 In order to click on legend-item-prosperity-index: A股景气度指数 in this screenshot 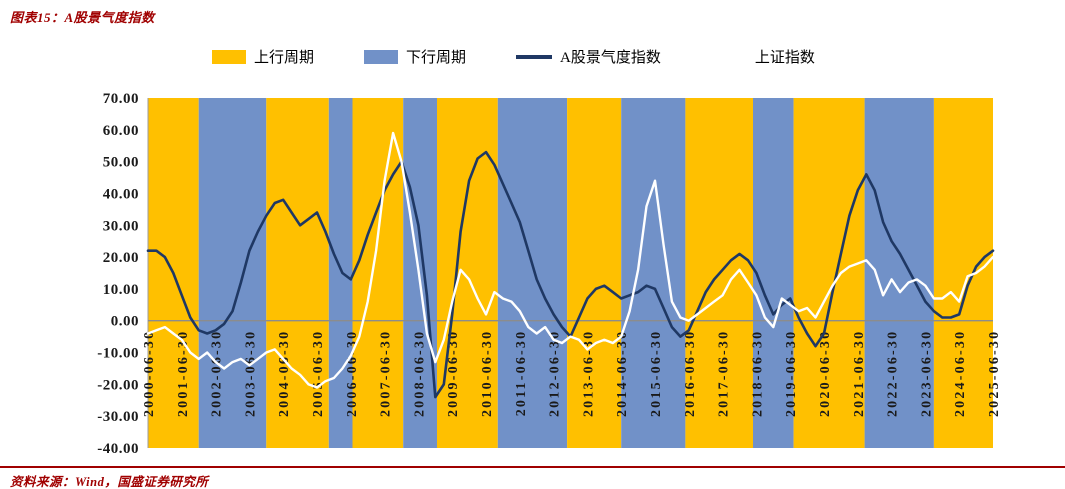, I will do `click(588, 56)`.